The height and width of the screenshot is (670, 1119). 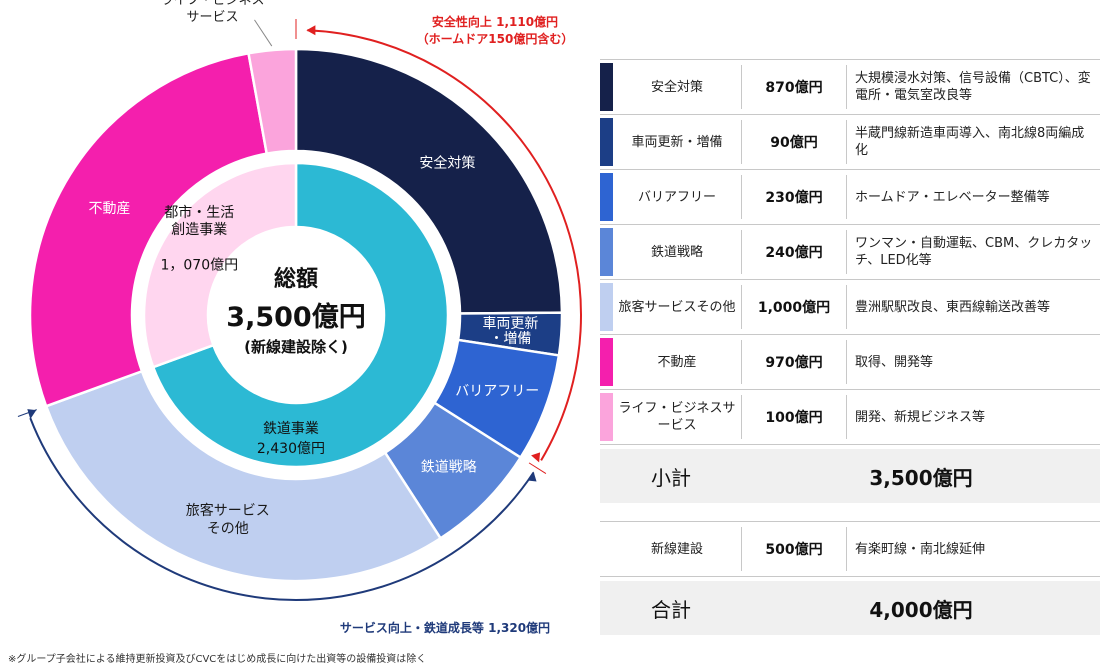 I want to click on safety-arrow-end, so click(x=536, y=457).